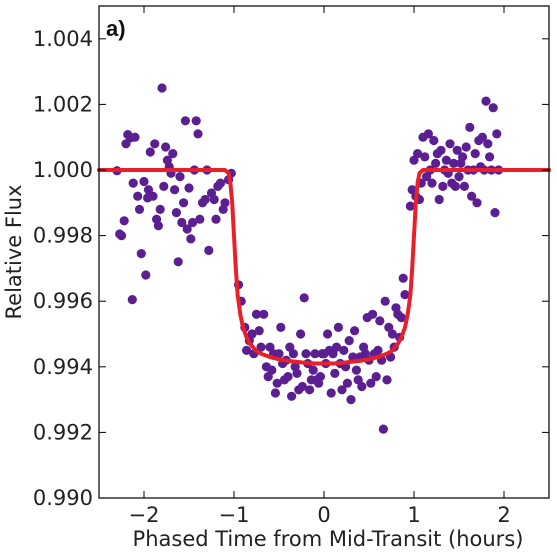  What do you see at coordinates (323, 515) in the screenshot?
I see `x-tick-label: 0` at bounding box center [323, 515].